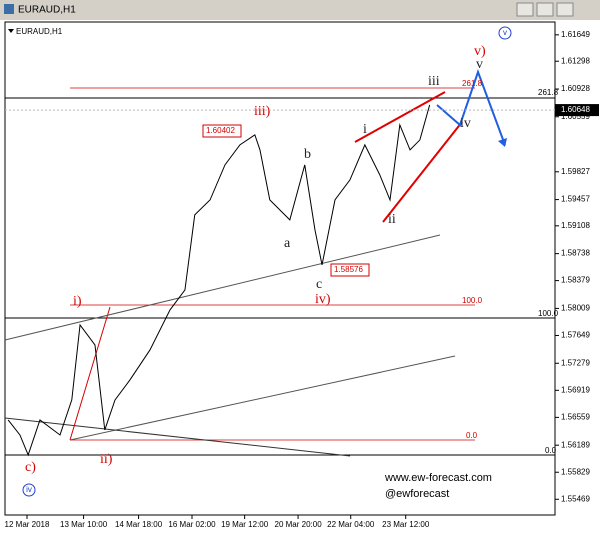  What do you see at coordinates (90, 373) in the screenshot?
I see `fib-range` at bounding box center [90, 373].